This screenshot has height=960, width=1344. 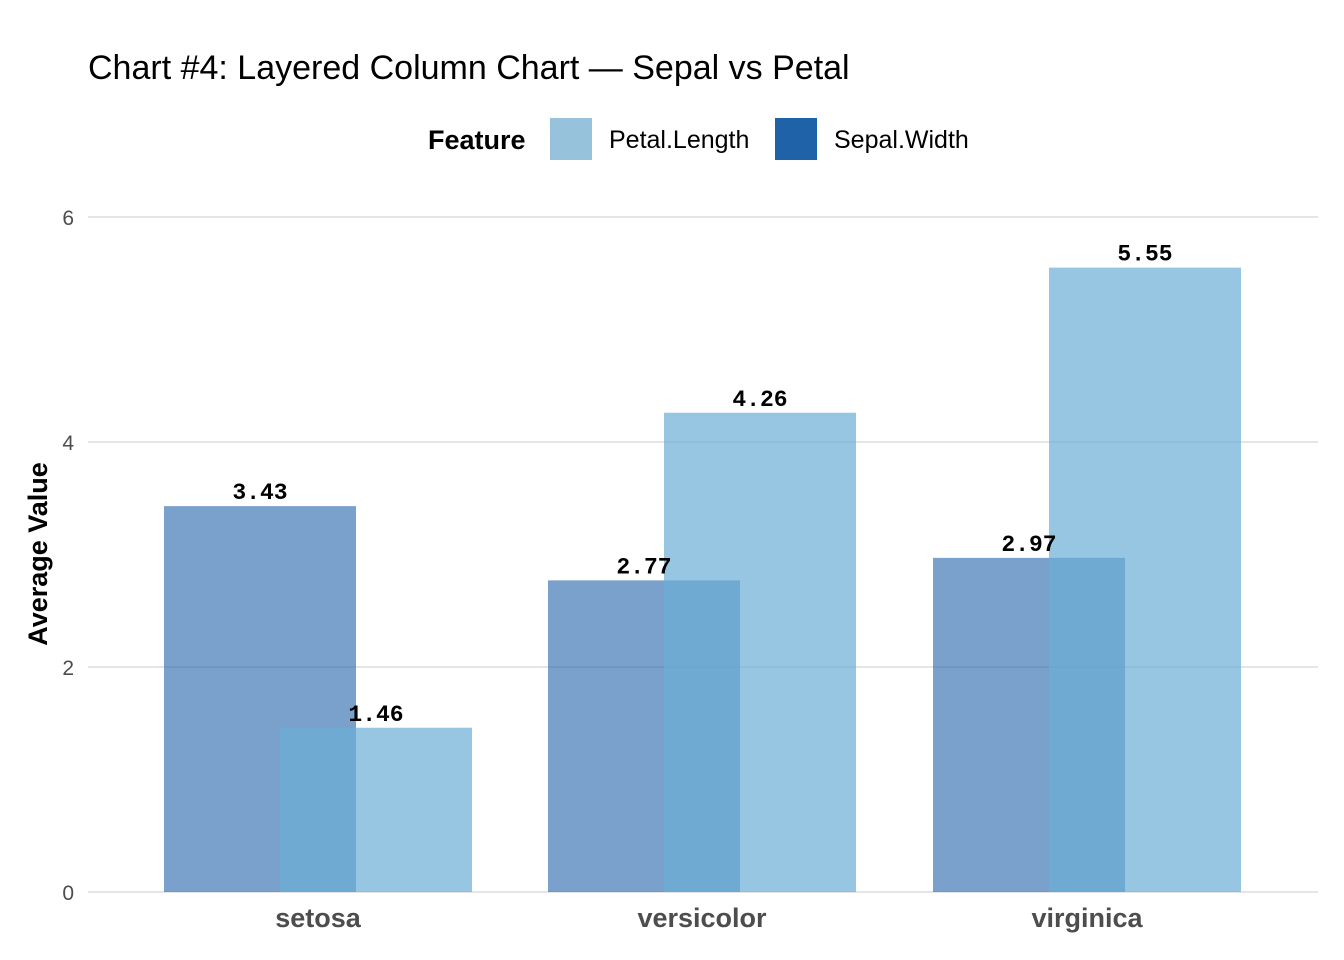 What do you see at coordinates (702, 918) in the screenshot?
I see `x-tick-label-versicolor: versicolor` at bounding box center [702, 918].